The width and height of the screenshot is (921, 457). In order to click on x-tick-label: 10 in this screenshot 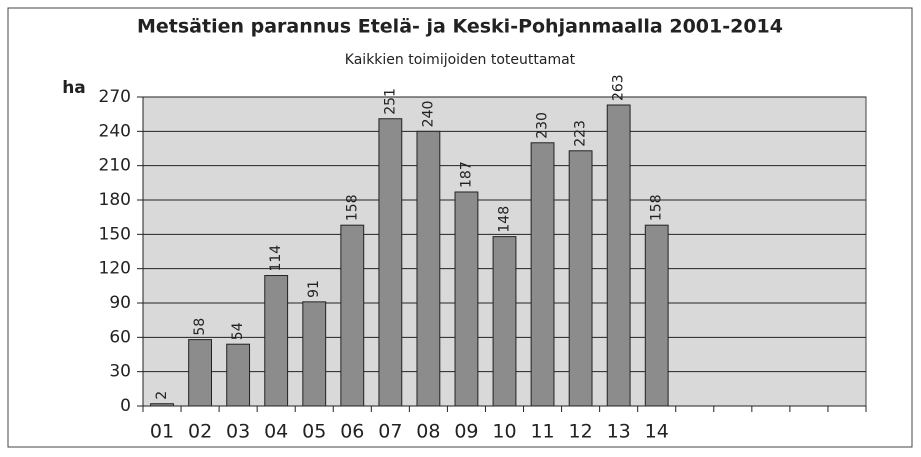, I will do `click(504, 432)`.